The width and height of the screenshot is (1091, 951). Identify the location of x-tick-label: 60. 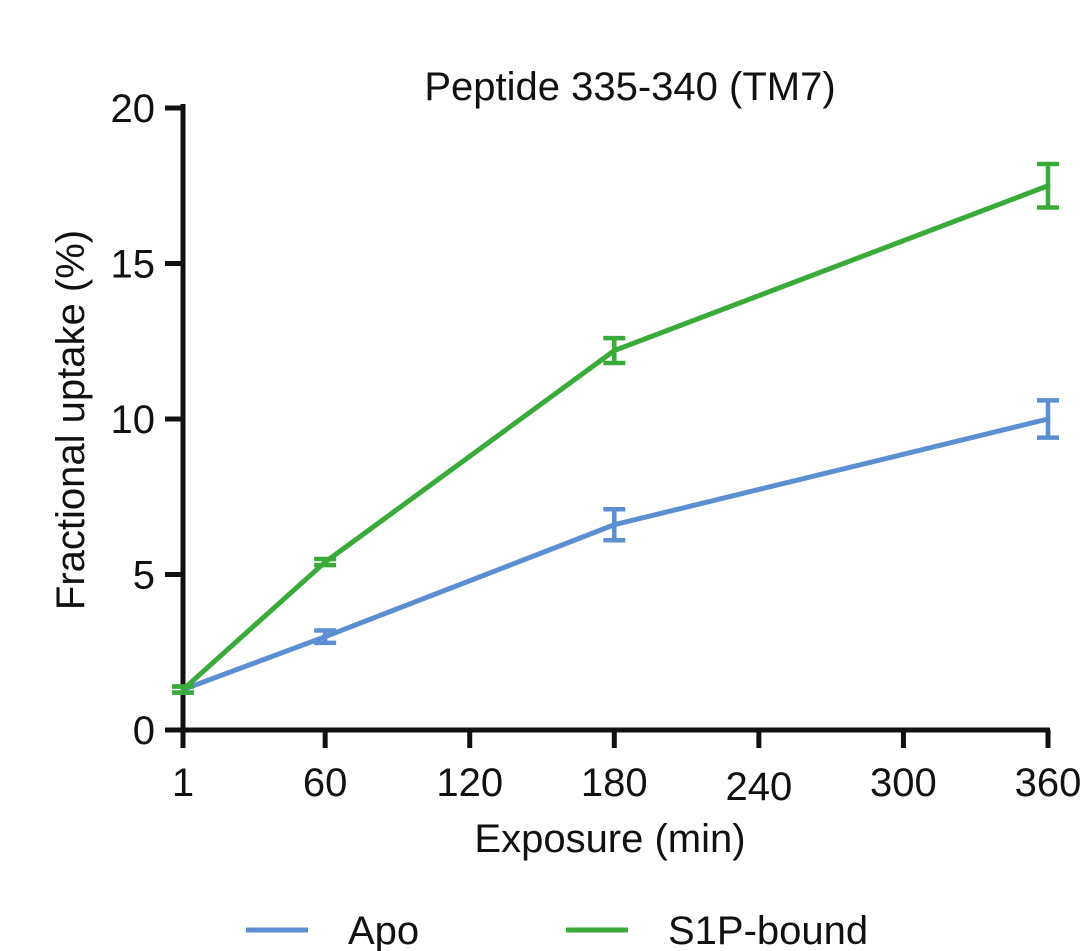
(325, 783).